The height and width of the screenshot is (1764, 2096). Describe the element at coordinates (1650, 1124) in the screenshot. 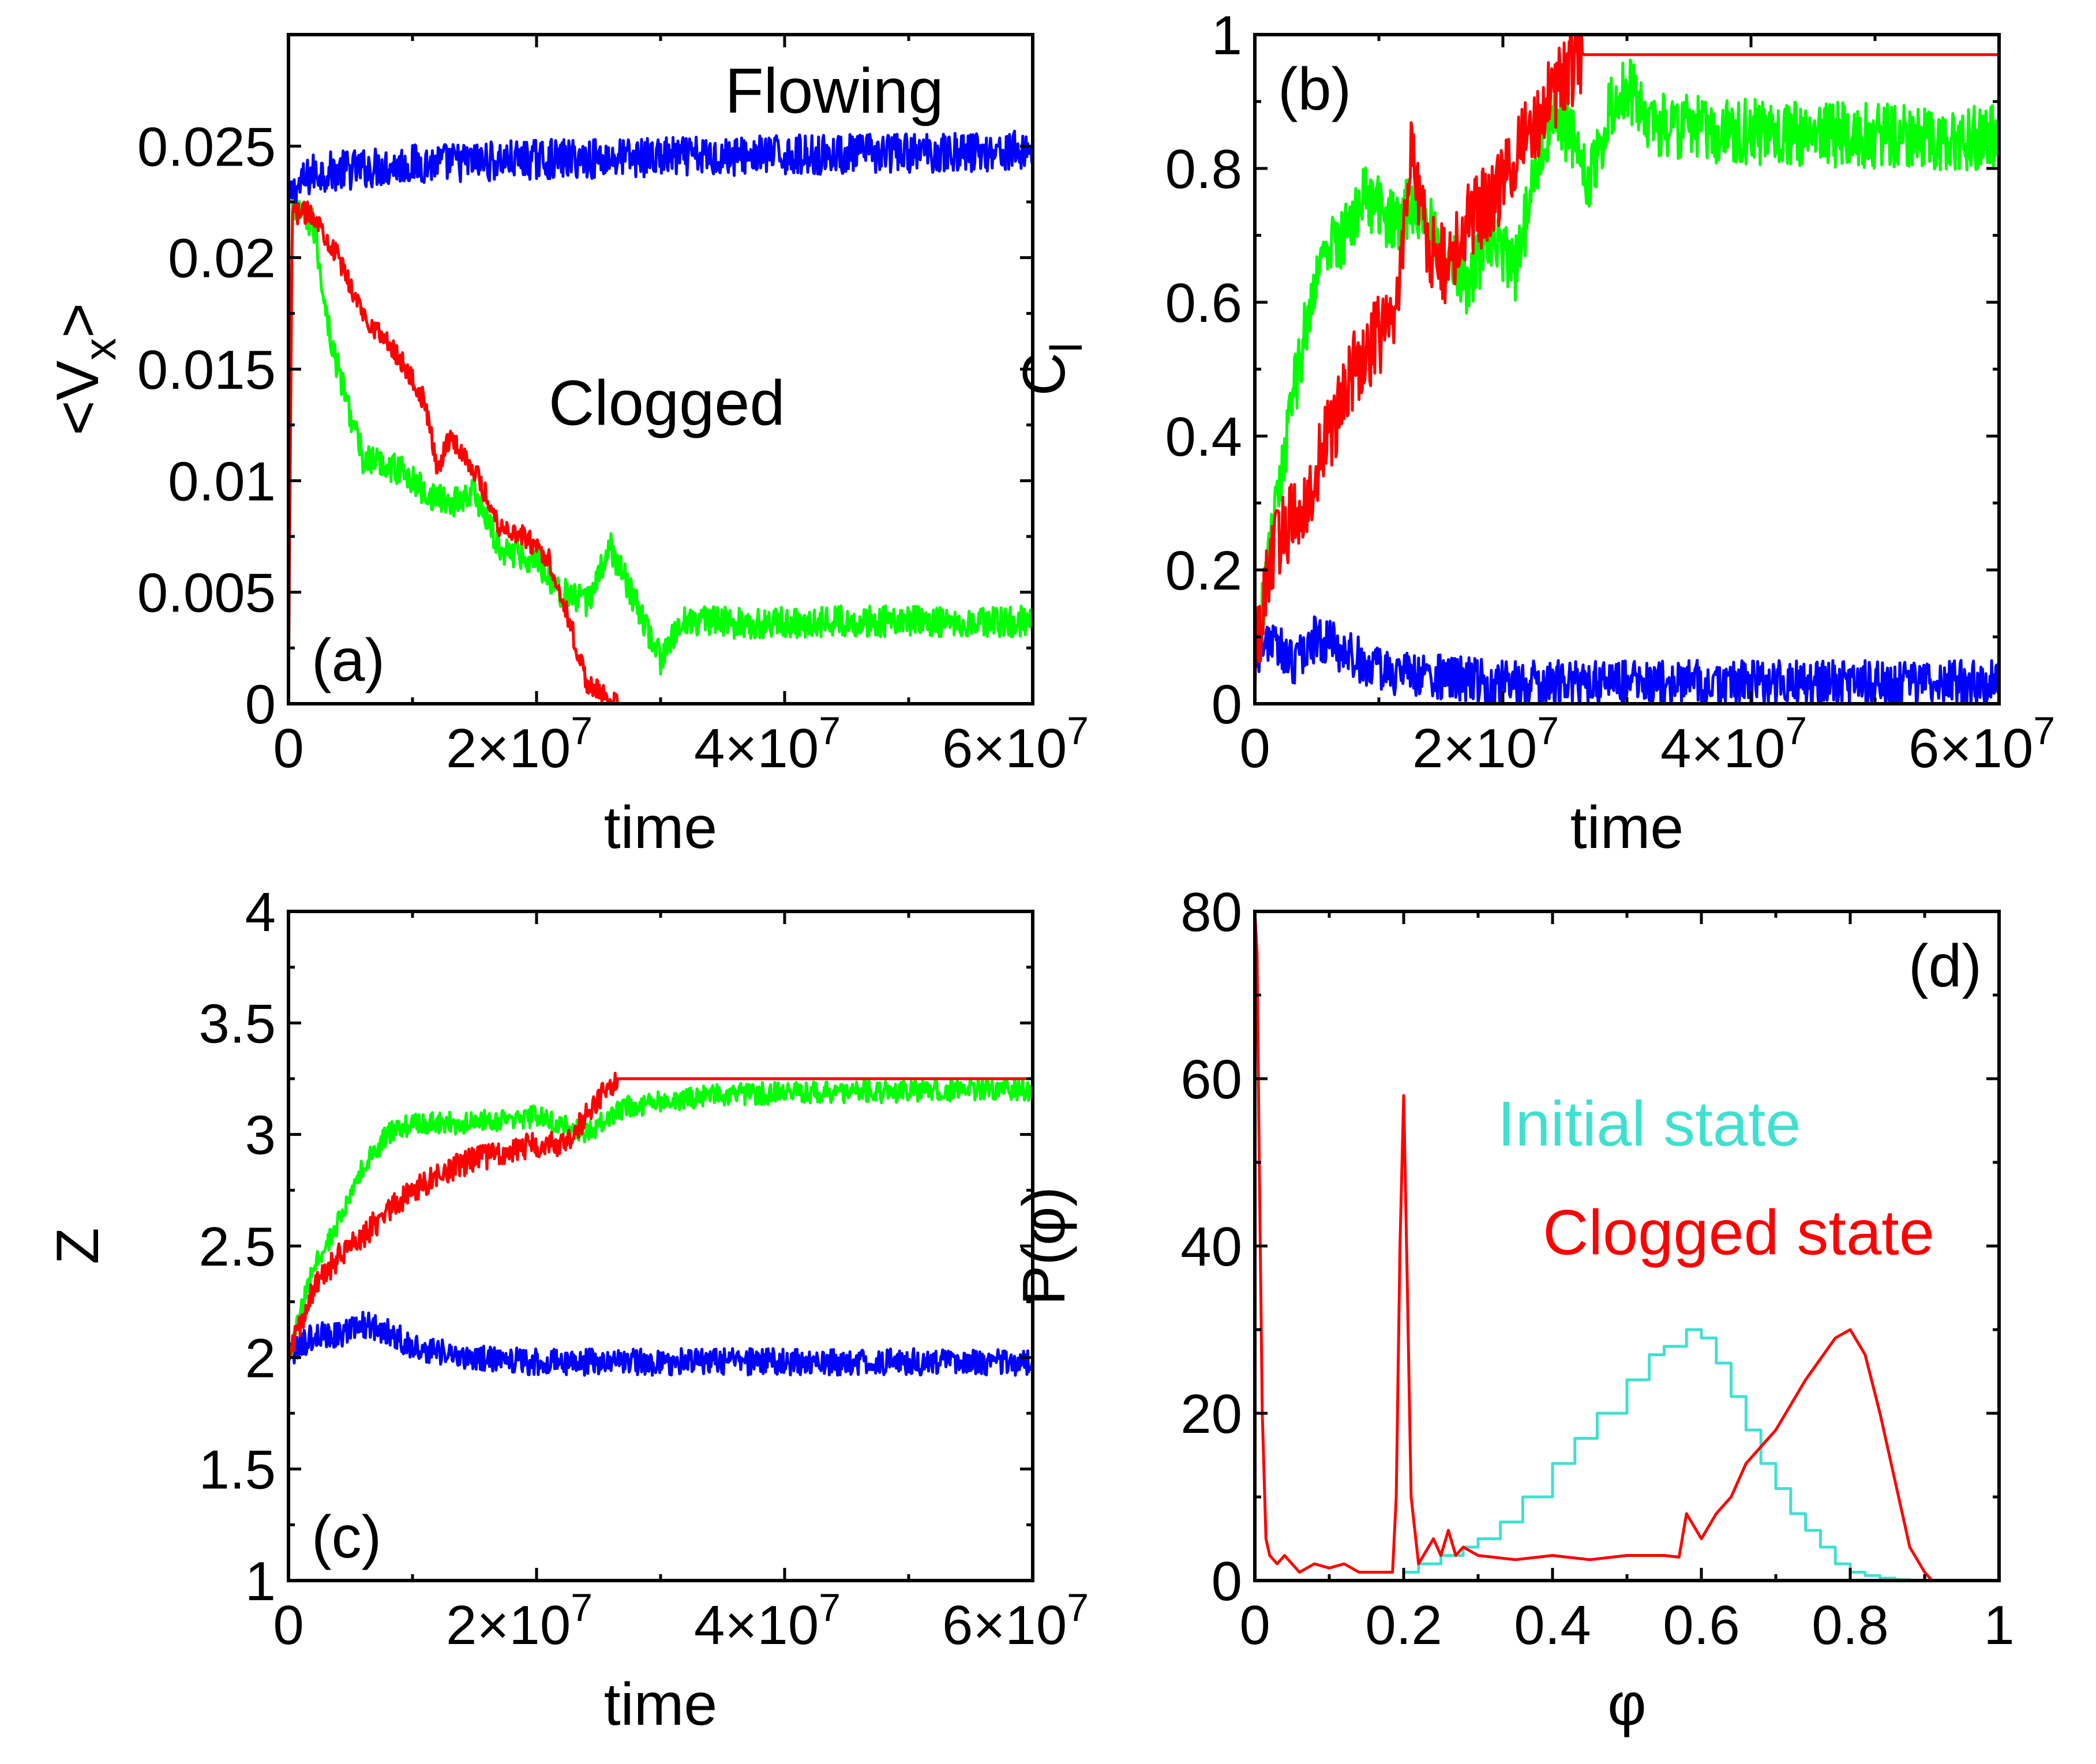

I see `annotation-initial-state: Initial state` at that location.